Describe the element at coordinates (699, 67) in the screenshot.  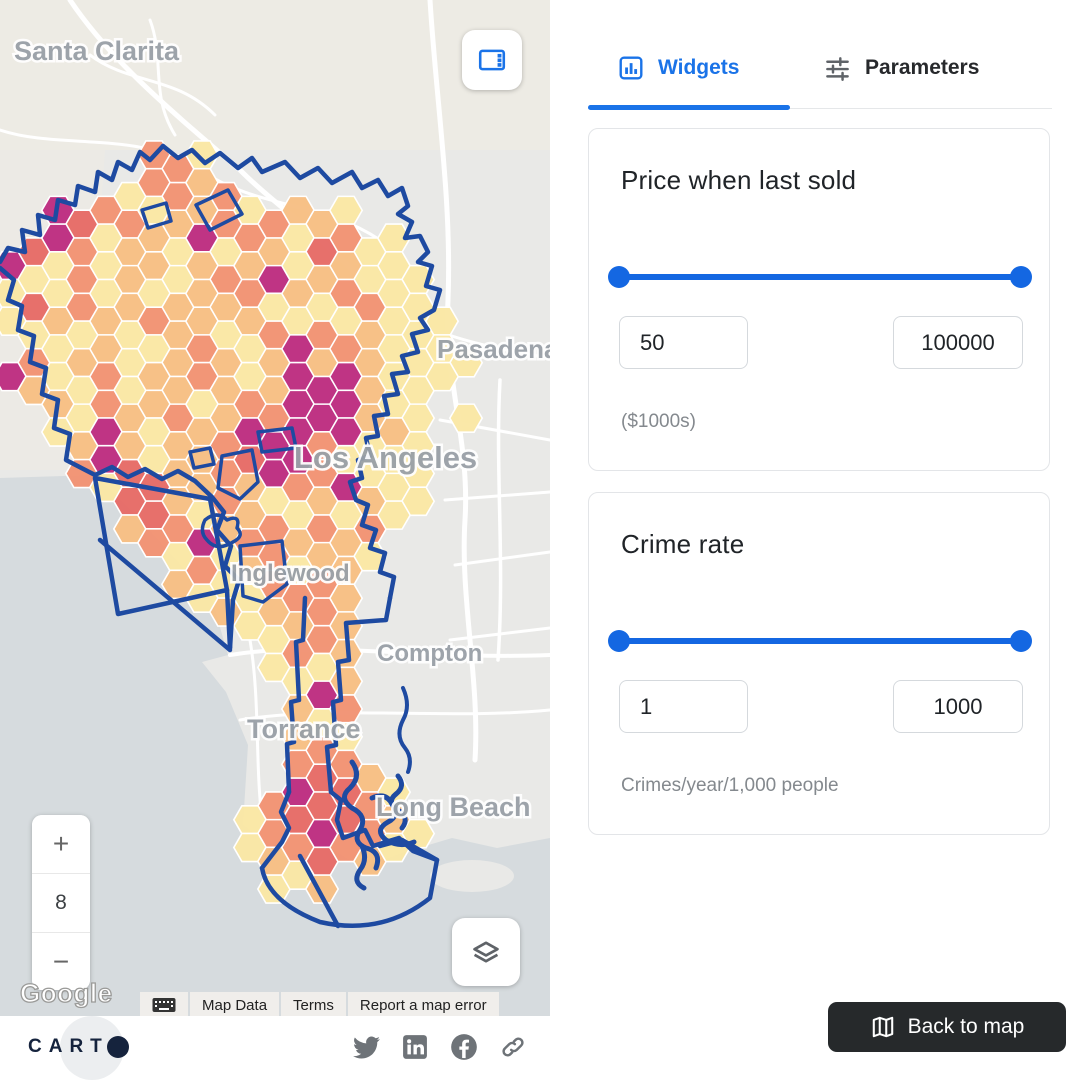
I see `tab-widgets-label: Widgets` at that location.